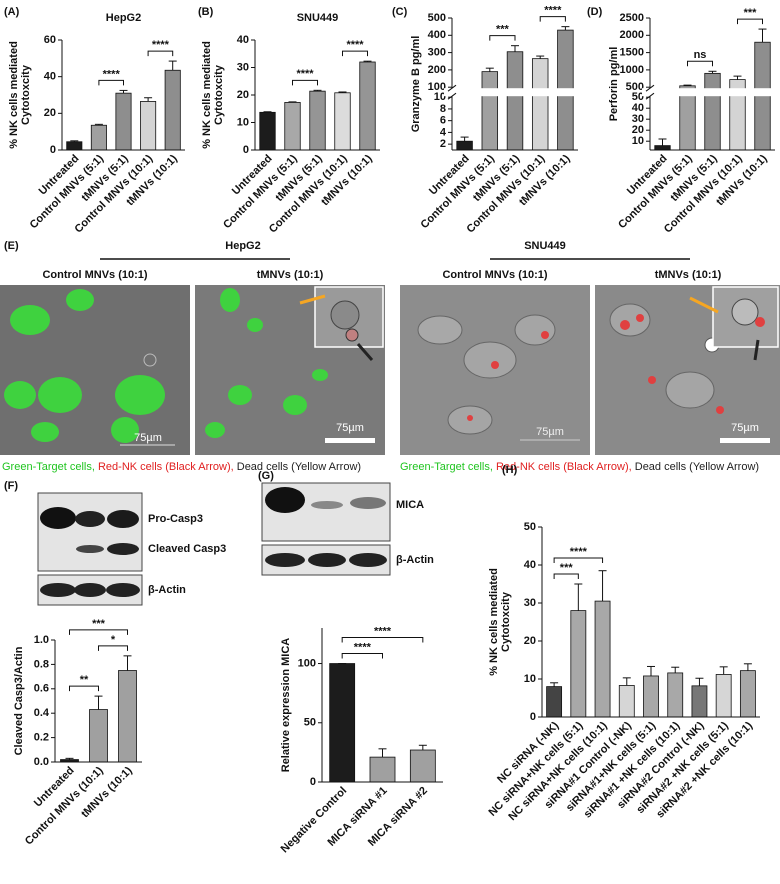 The image size is (780, 884). I want to click on group-title: HepG2, so click(242, 246).